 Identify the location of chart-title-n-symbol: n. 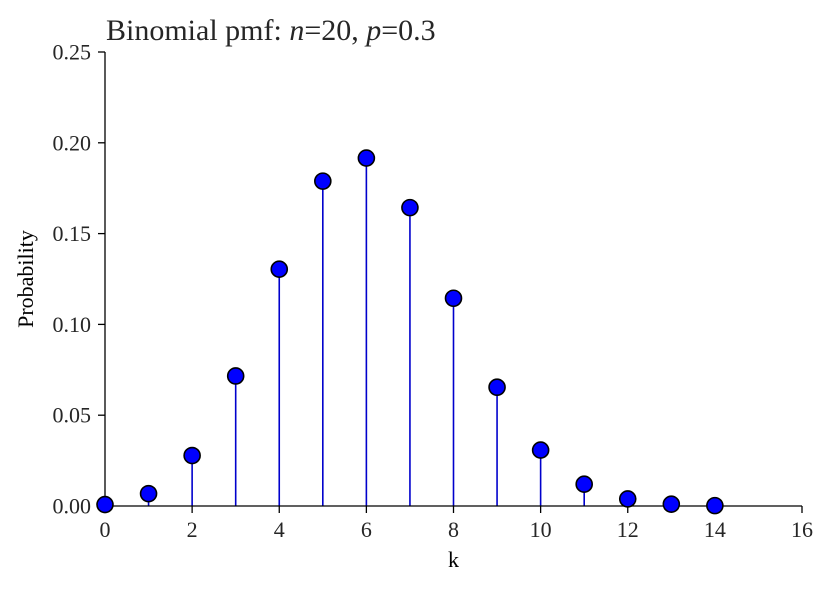
(296, 30).